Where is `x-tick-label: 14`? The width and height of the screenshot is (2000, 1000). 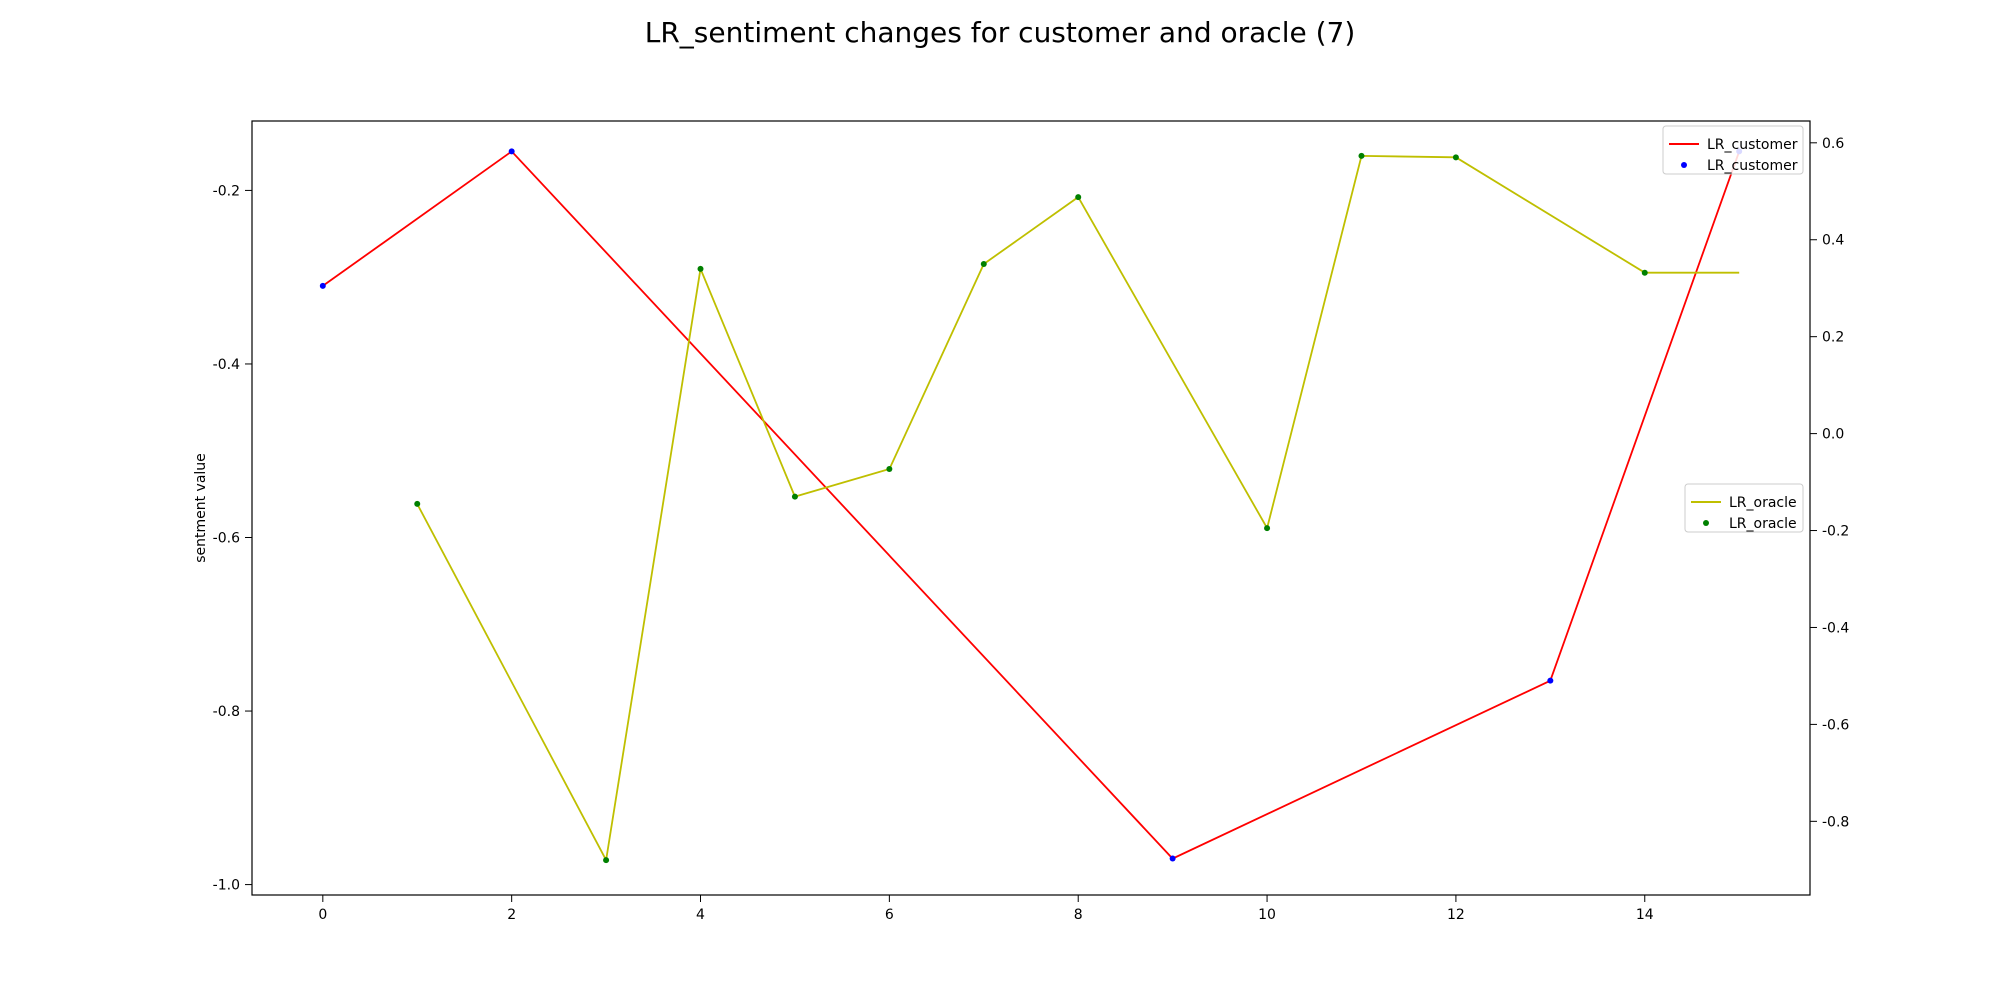 x-tick-label: 14 is located at coordinates (1645, 915).